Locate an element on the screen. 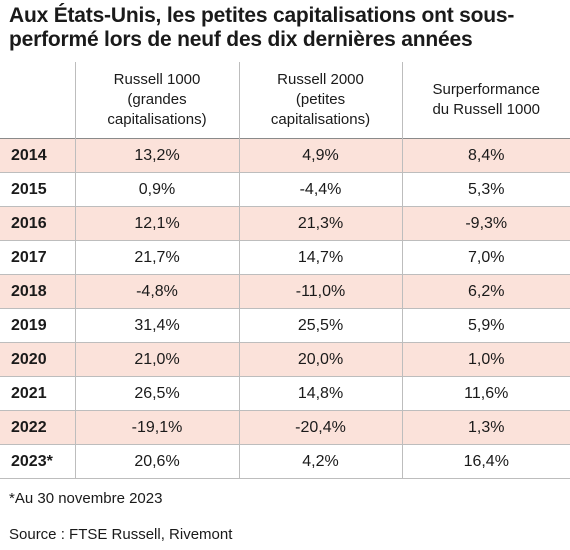 This screenshot has height=550, width=570. russell-1000-cell: 20,6% is located at coordinates (156, 461).